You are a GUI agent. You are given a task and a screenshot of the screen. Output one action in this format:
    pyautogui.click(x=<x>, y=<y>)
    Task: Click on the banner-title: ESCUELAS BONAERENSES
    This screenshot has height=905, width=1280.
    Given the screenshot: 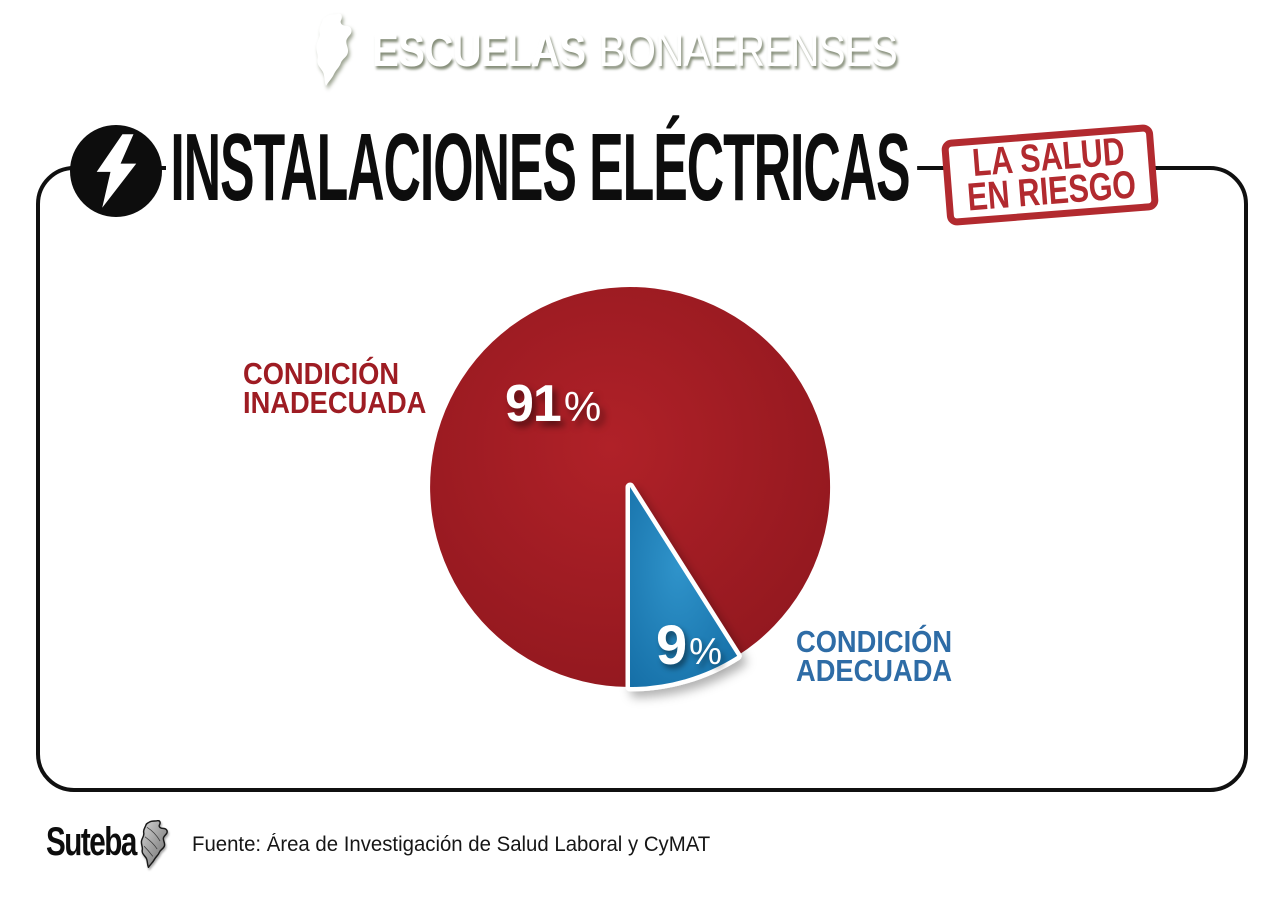 What is the action you would take?
    pyautogui.click(x=634, y=50)
    